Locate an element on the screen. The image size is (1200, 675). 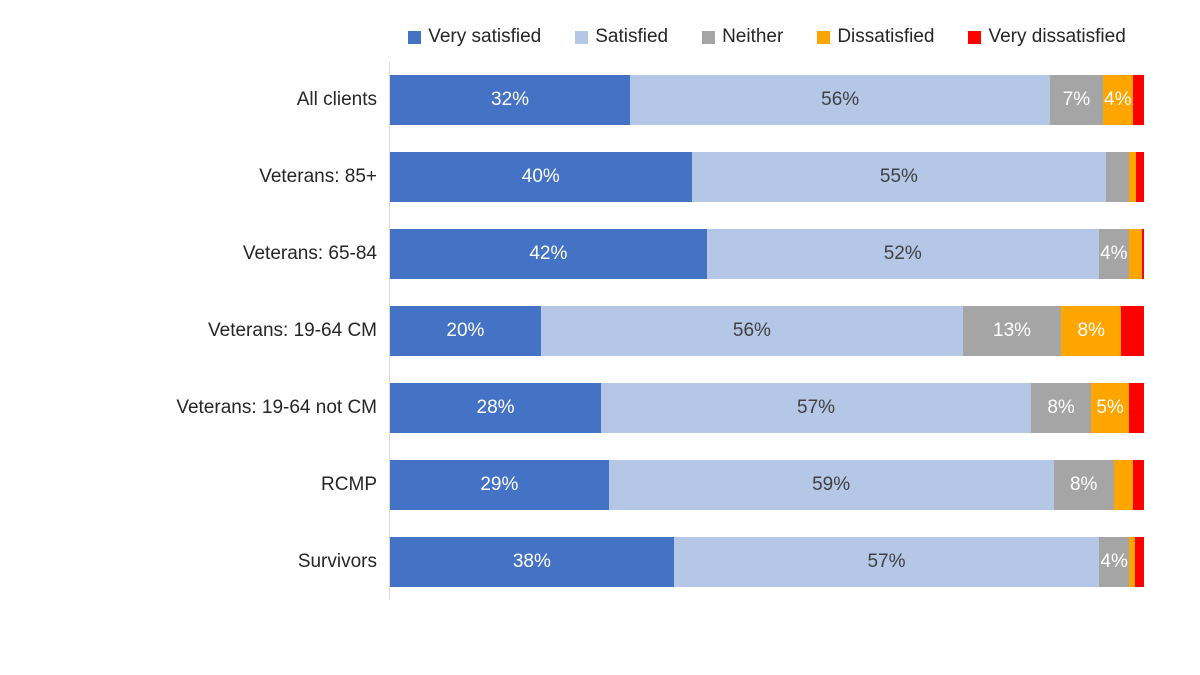
legend-item-very-satisfied: Very satisfied is located at coordinates (474, 37).